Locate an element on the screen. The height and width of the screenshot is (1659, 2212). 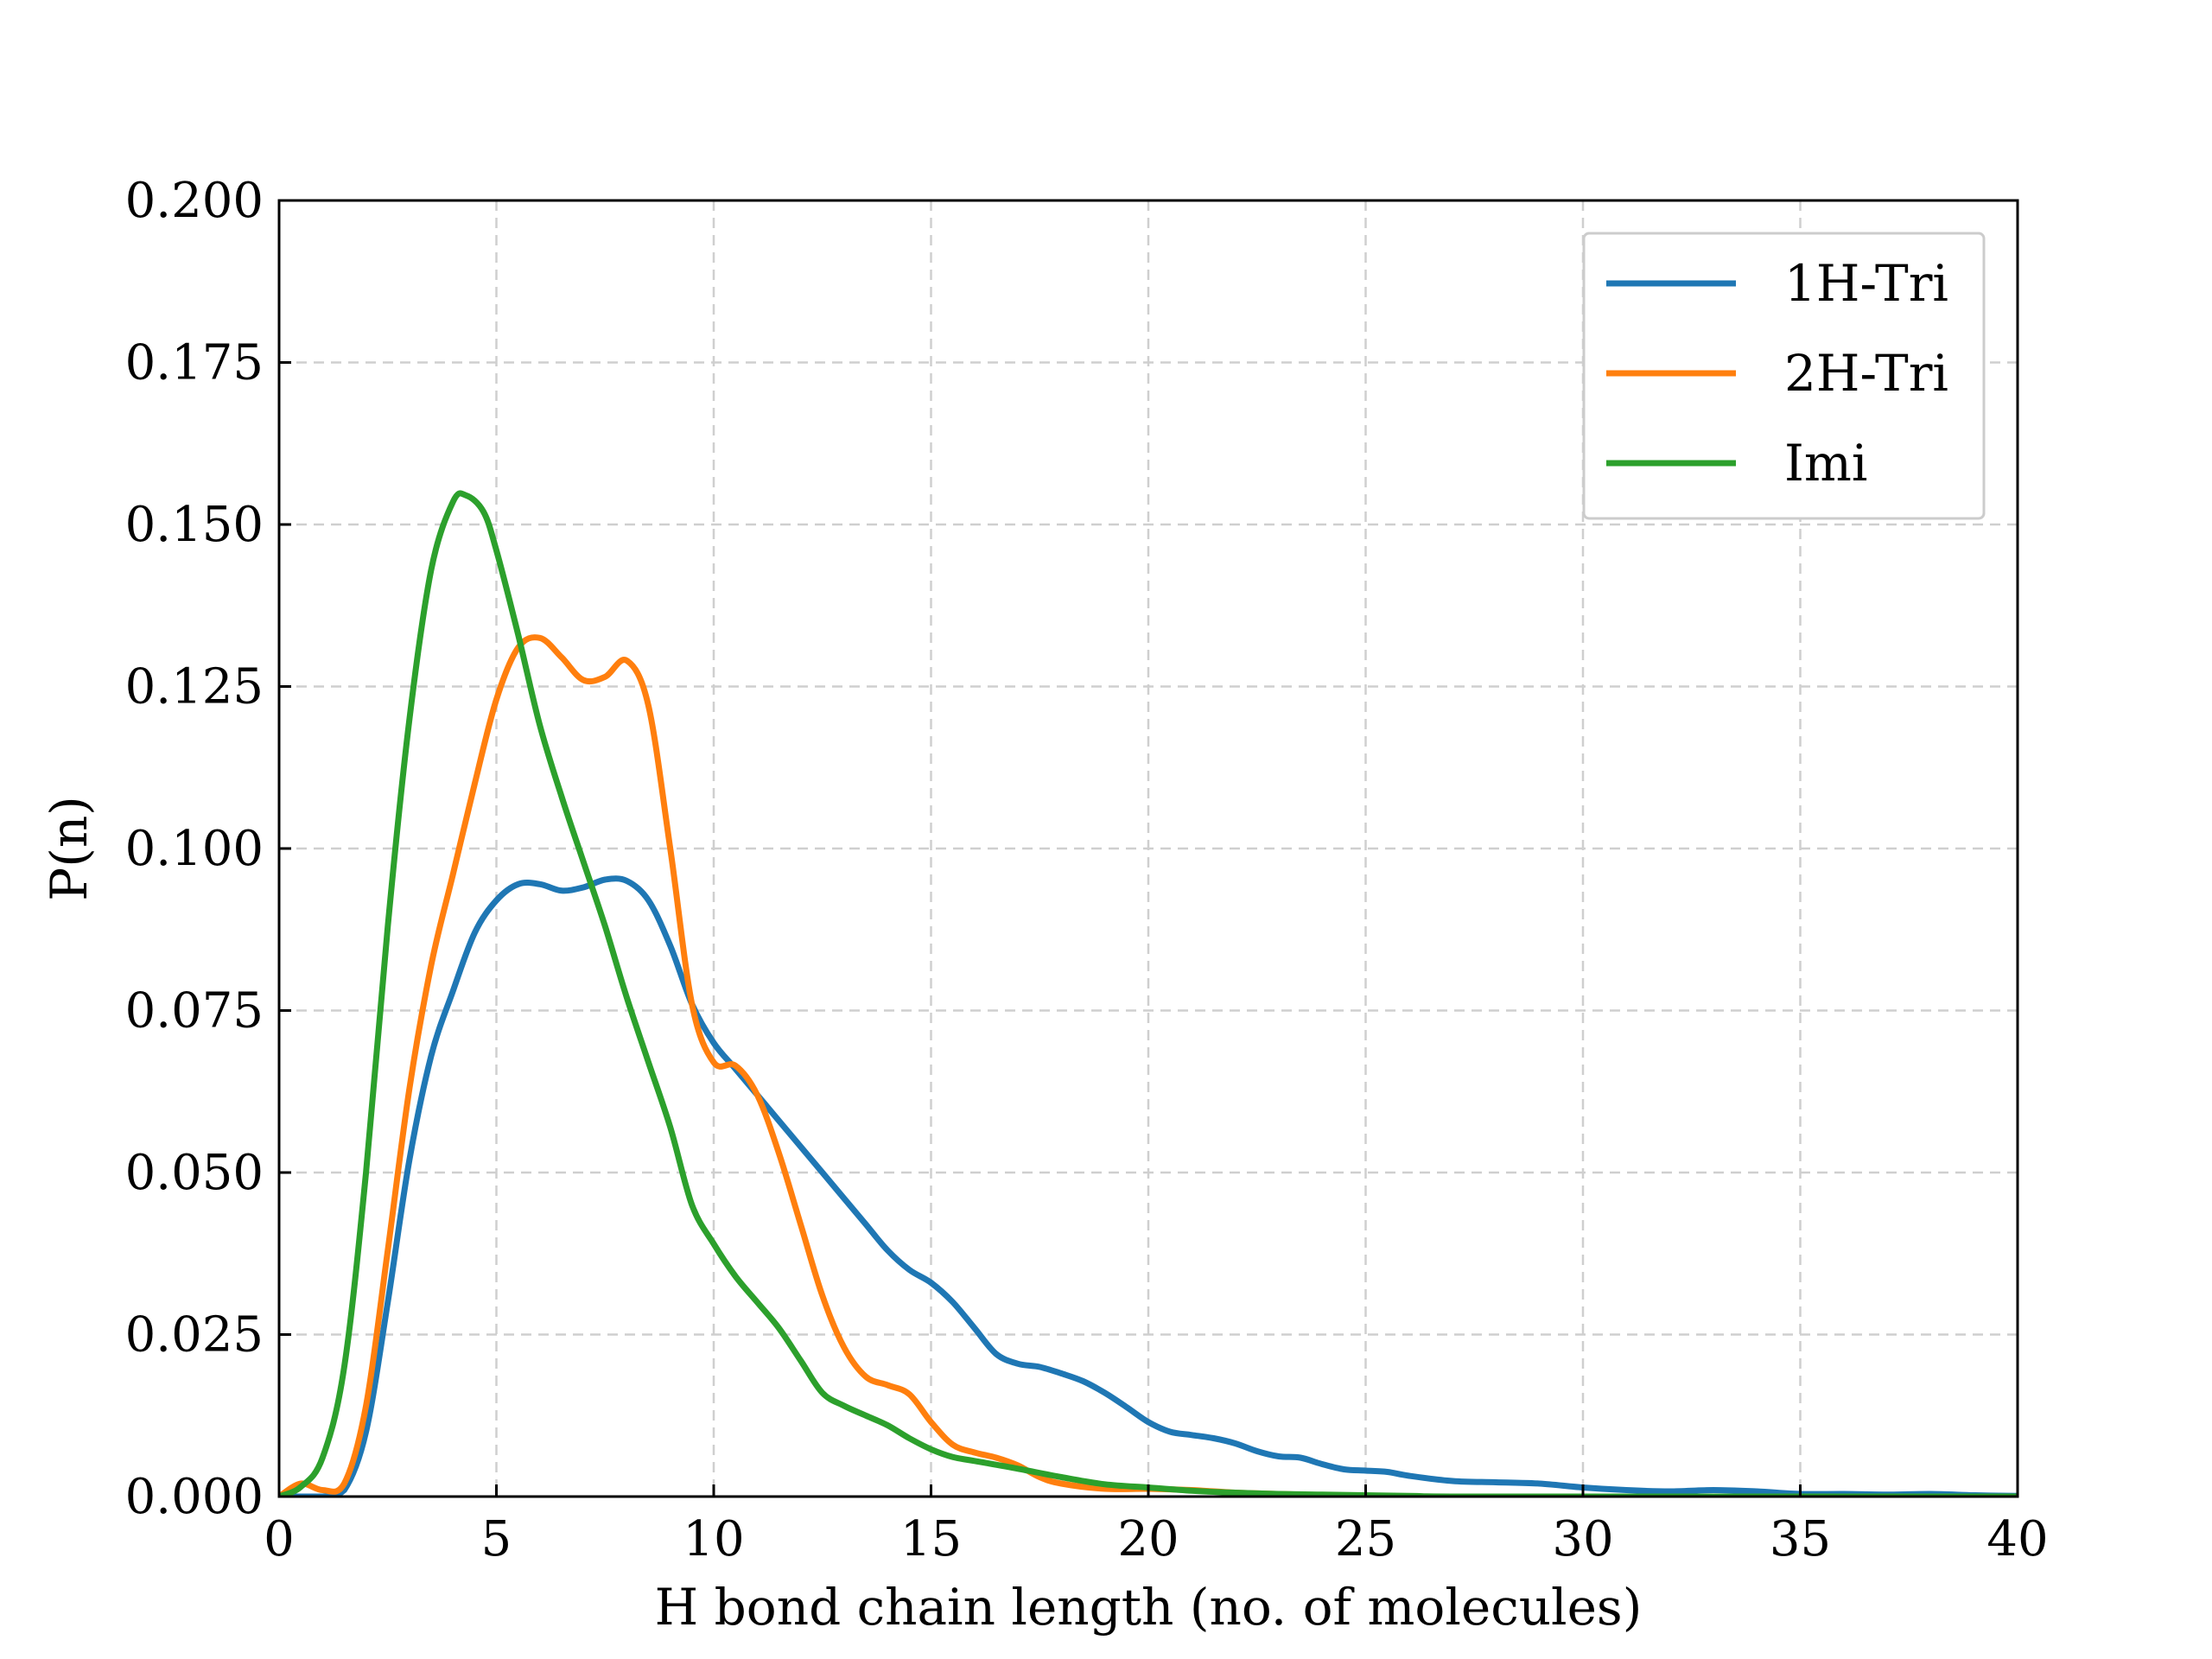
x-tick-label: 5 is located at coordinates (496, 1539).